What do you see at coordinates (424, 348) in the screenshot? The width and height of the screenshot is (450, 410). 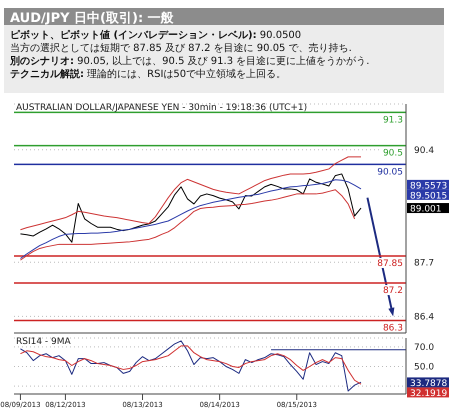 I see `y-tick-label: 70.0` at bounding box center [424, 348].